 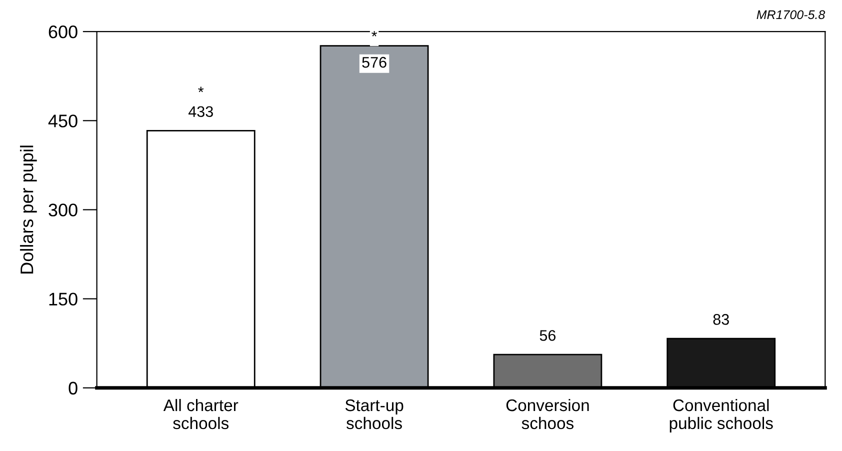 I want to click on data-label: 83, so click(x=721, y=319).